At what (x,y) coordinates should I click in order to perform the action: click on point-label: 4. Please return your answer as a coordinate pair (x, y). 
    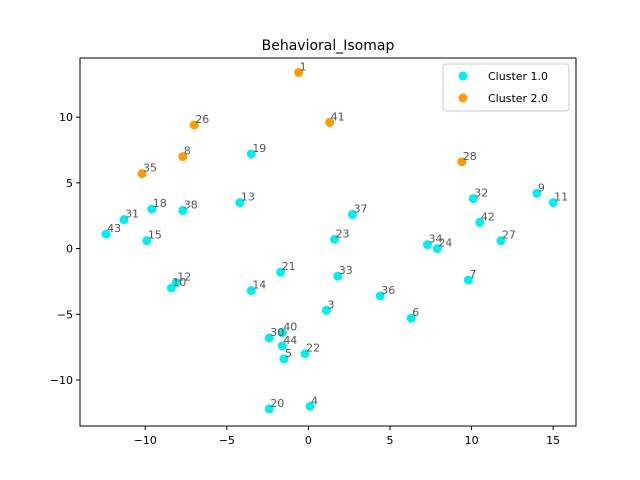
    Looking at the image, I should click on (314, 400).